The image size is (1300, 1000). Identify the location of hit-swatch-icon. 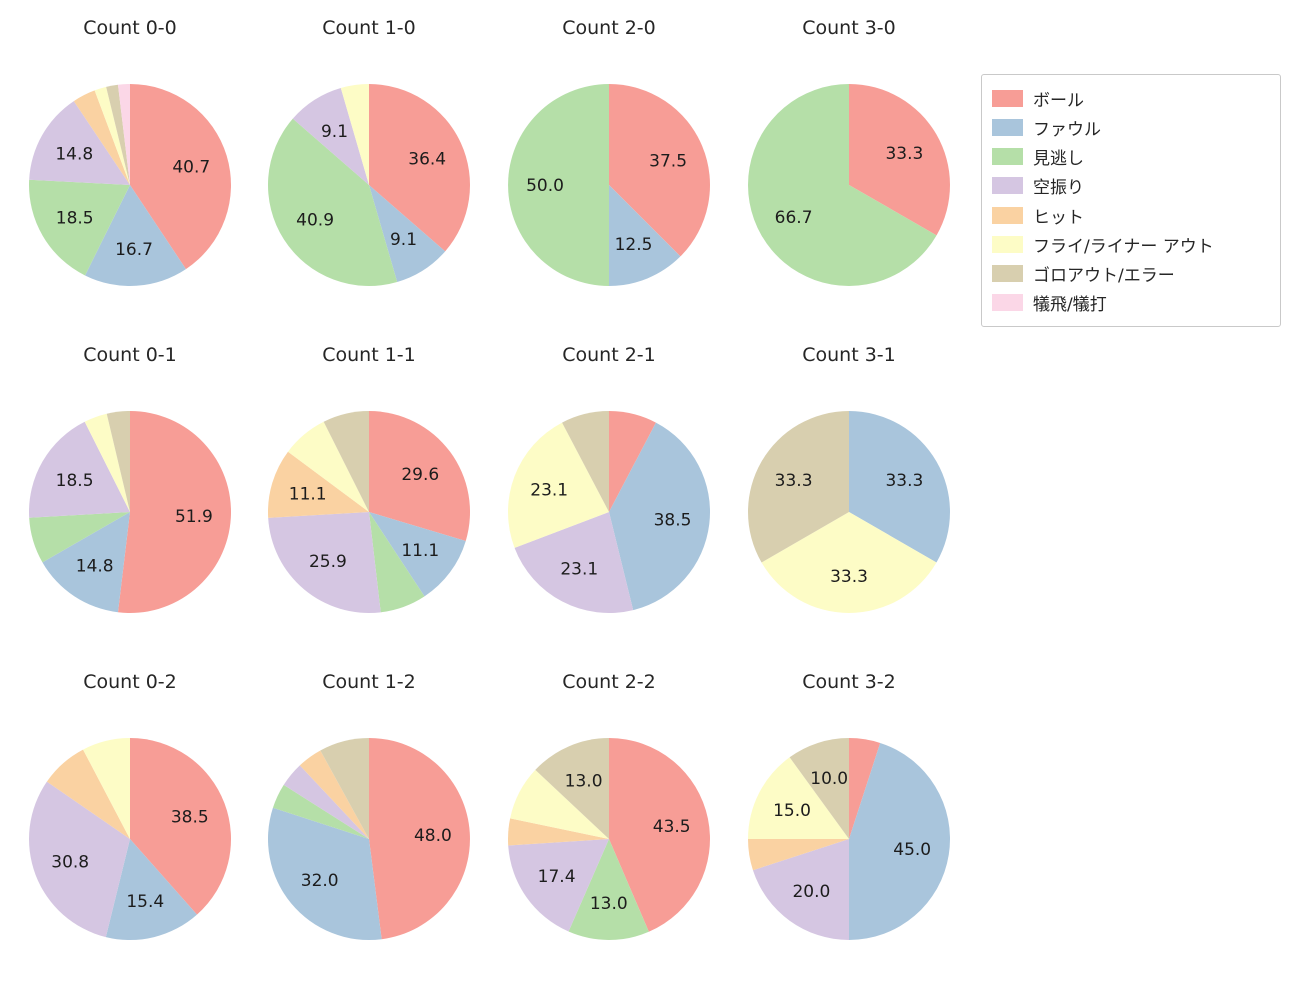
(1007, 215).